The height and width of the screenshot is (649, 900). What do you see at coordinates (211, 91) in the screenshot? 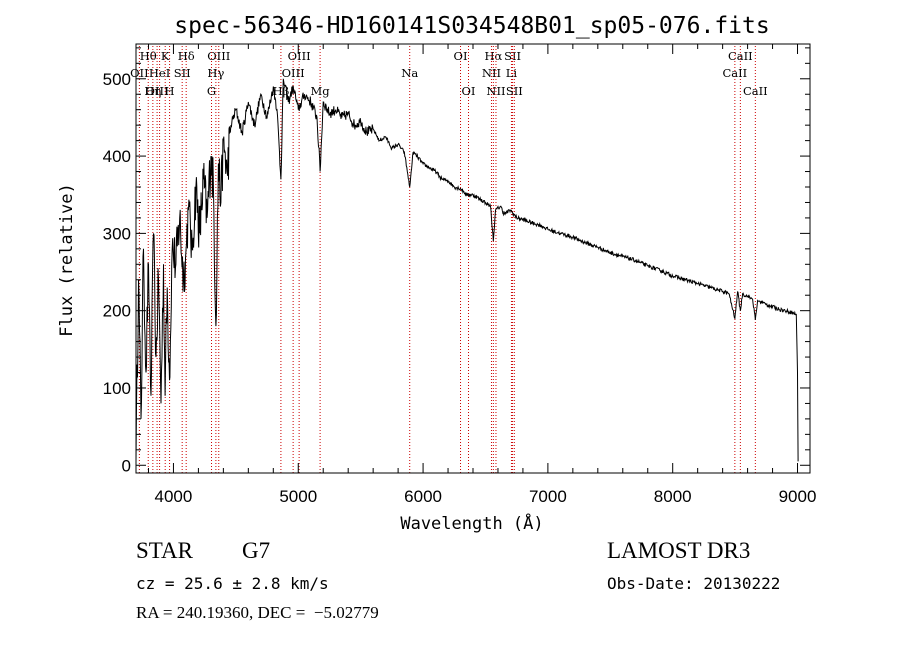
I see `spectral-line-label: G` at bounding box center [211, 91].